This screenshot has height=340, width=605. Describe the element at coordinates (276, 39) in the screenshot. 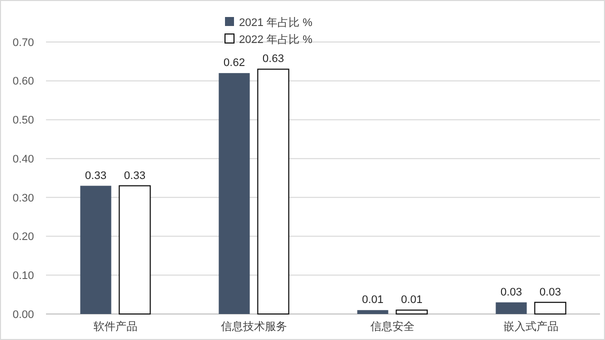

I see `legend-label: 2022 年占比 %` at that location.